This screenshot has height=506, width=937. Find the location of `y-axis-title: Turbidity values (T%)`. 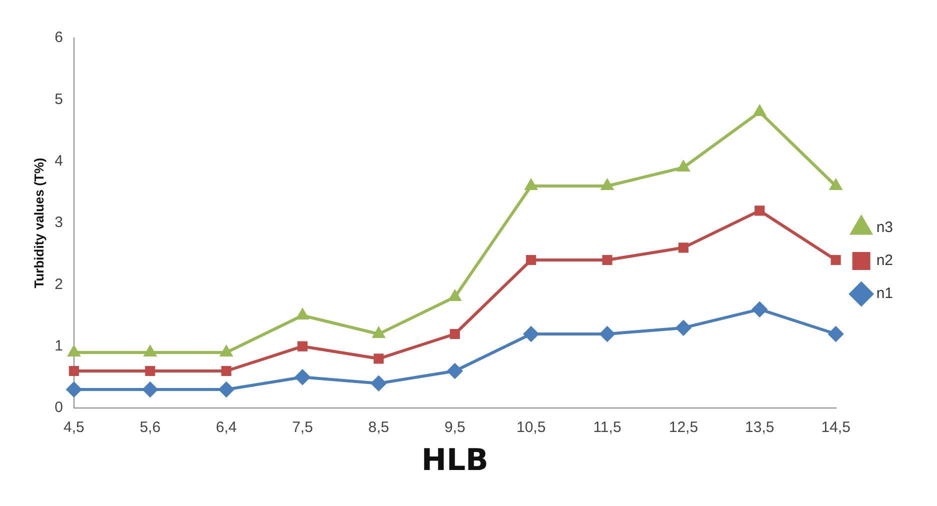

y-axis-title: Turbidity values (T%) is located at coordinates (38, 223).